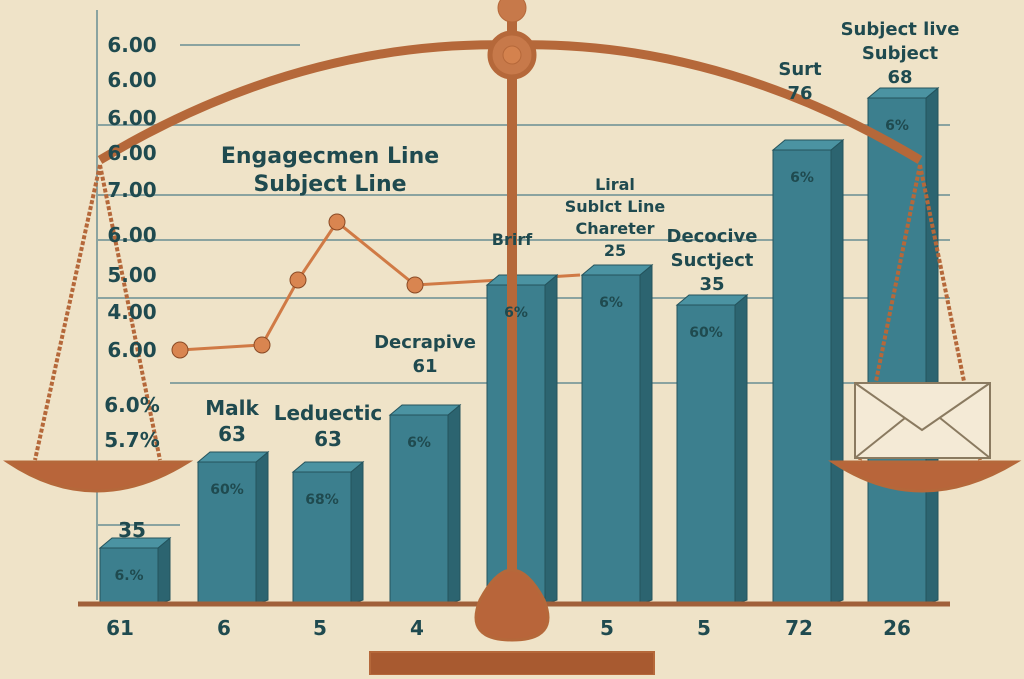 The height and width of the screenshot is (679, 1024). I want to click on annotation: Decocive, so click(712, 236).